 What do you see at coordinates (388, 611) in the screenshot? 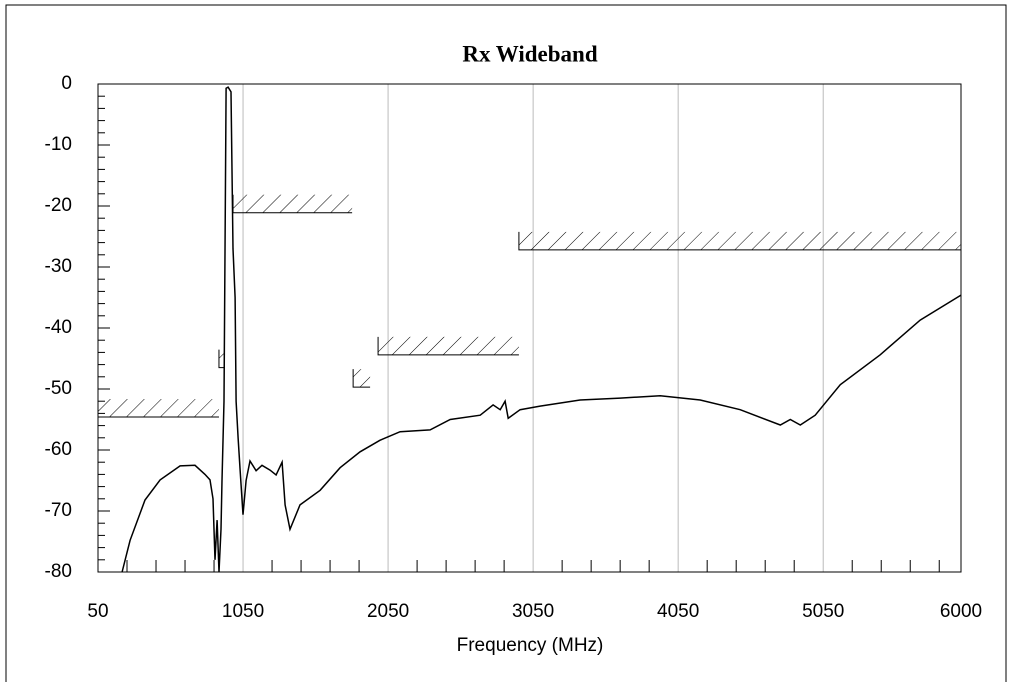
I see `x-tick-label: 2050` at bounding box center [388, 611].